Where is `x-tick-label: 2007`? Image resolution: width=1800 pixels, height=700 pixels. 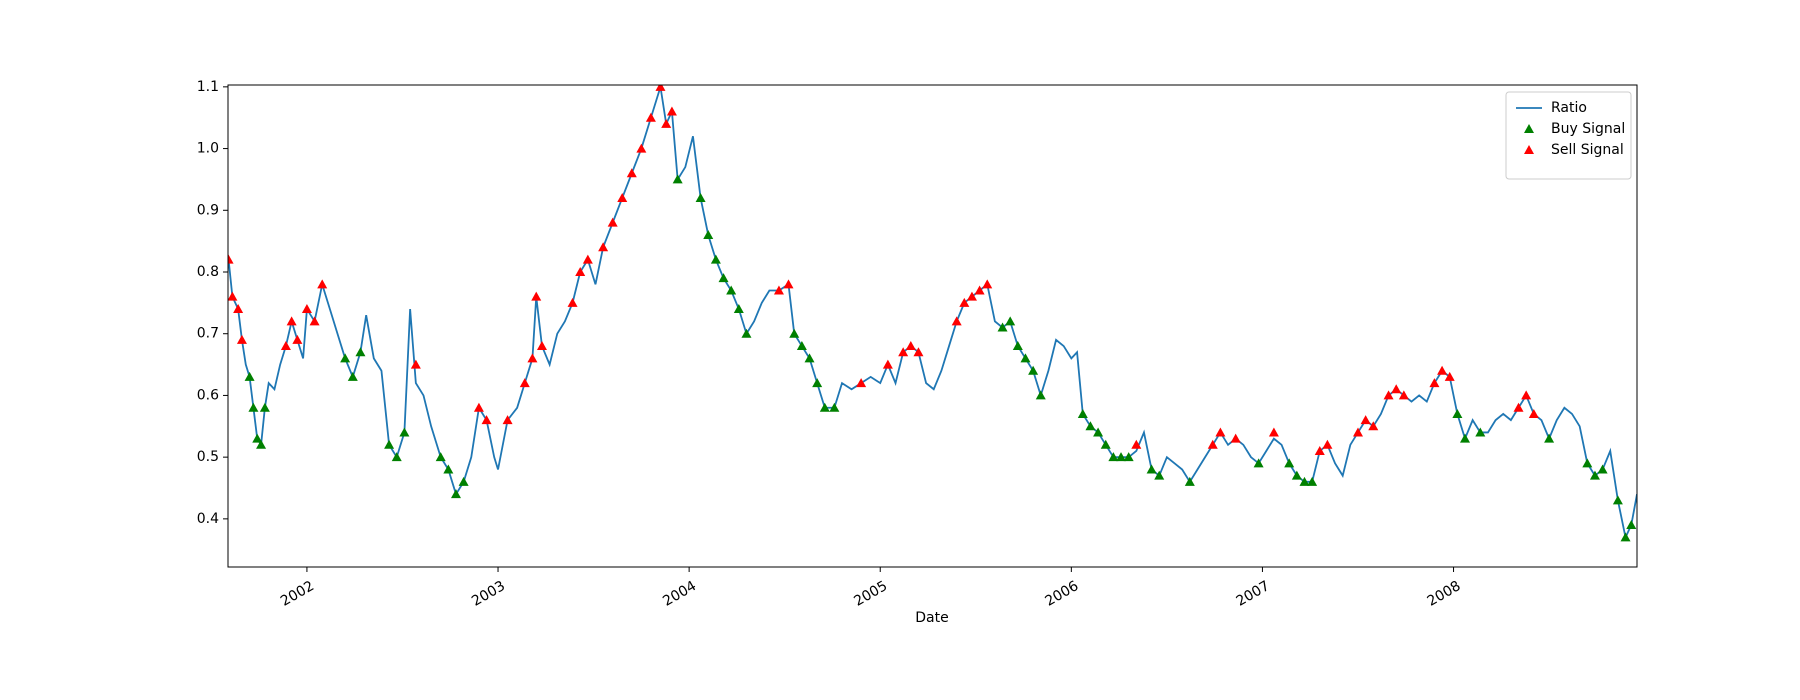 x-tick-label: 2007 is located at coordinates (1253, 594).